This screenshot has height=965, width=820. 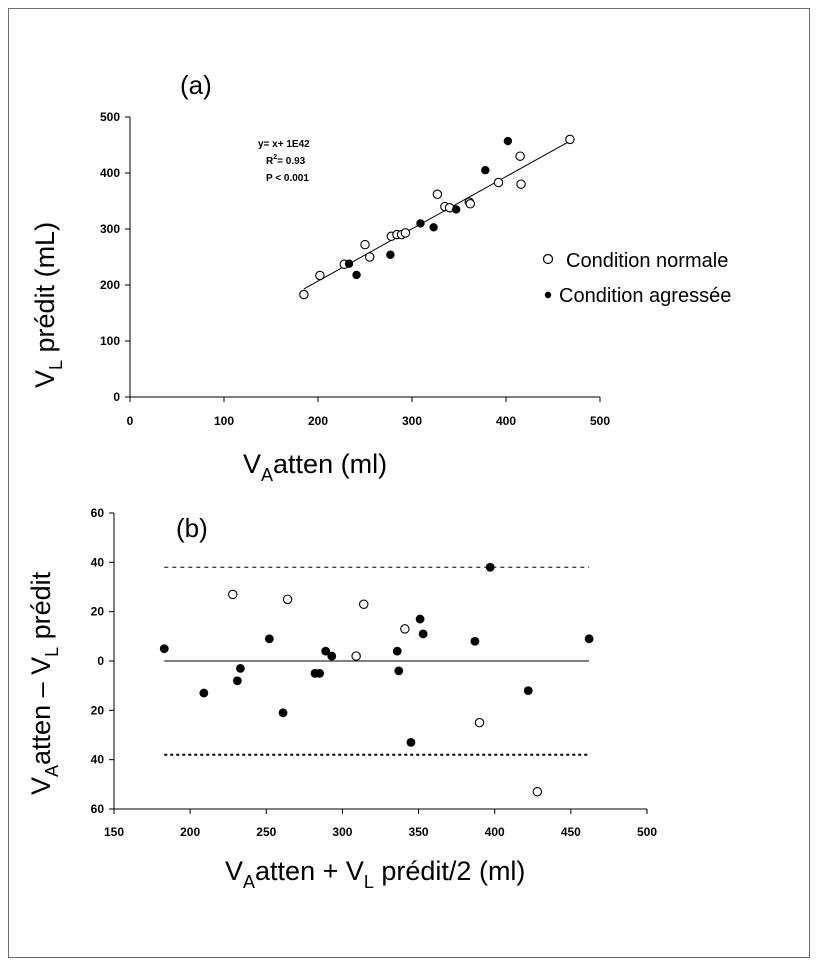 What do you see at coordinates (130, 421) in the screenshot?
I see `panel-a-x-tick-label: 0` at bounding box center [130, 421].